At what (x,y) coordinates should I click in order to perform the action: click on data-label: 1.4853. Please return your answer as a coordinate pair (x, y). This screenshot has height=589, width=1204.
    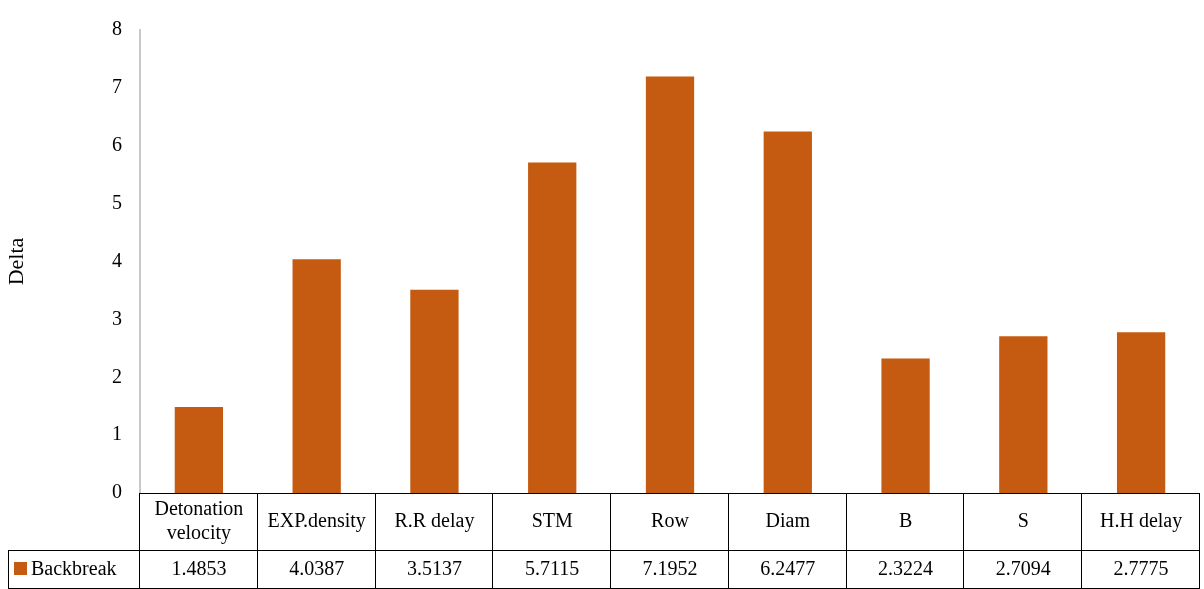
    Looking at the image, I should click on (199, 568).